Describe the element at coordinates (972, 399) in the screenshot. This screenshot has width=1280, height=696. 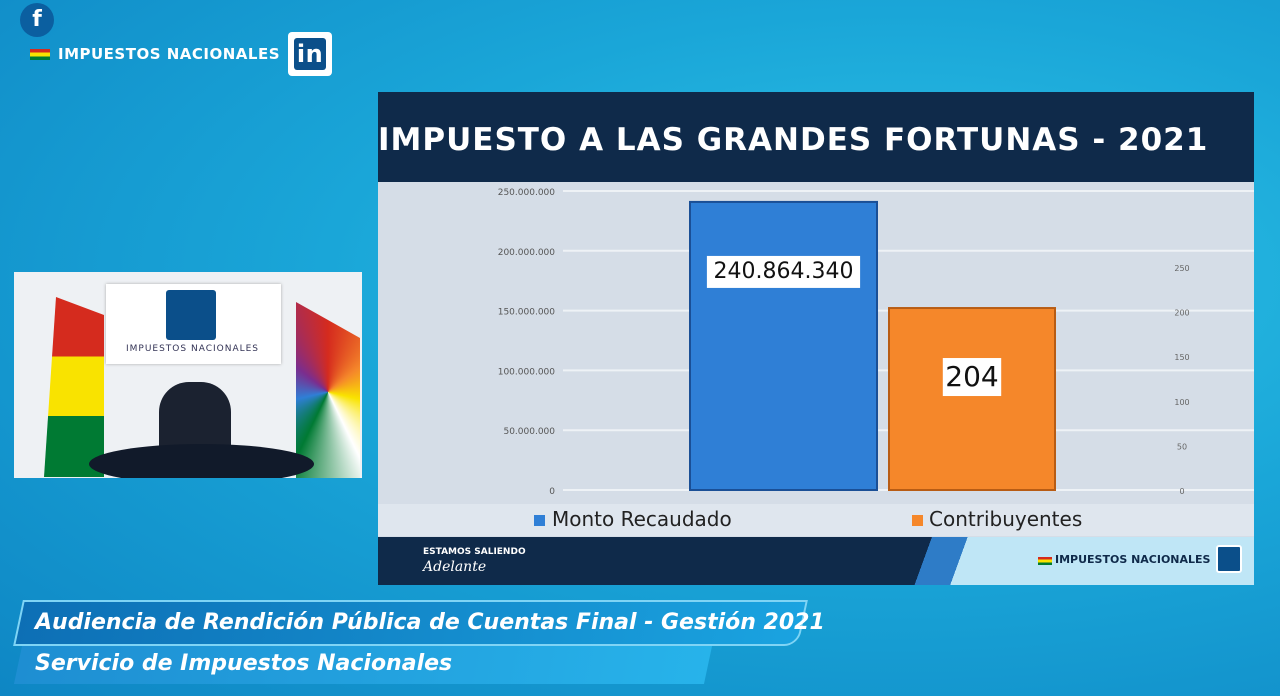
I see `bar-contribuyentes` at that location.